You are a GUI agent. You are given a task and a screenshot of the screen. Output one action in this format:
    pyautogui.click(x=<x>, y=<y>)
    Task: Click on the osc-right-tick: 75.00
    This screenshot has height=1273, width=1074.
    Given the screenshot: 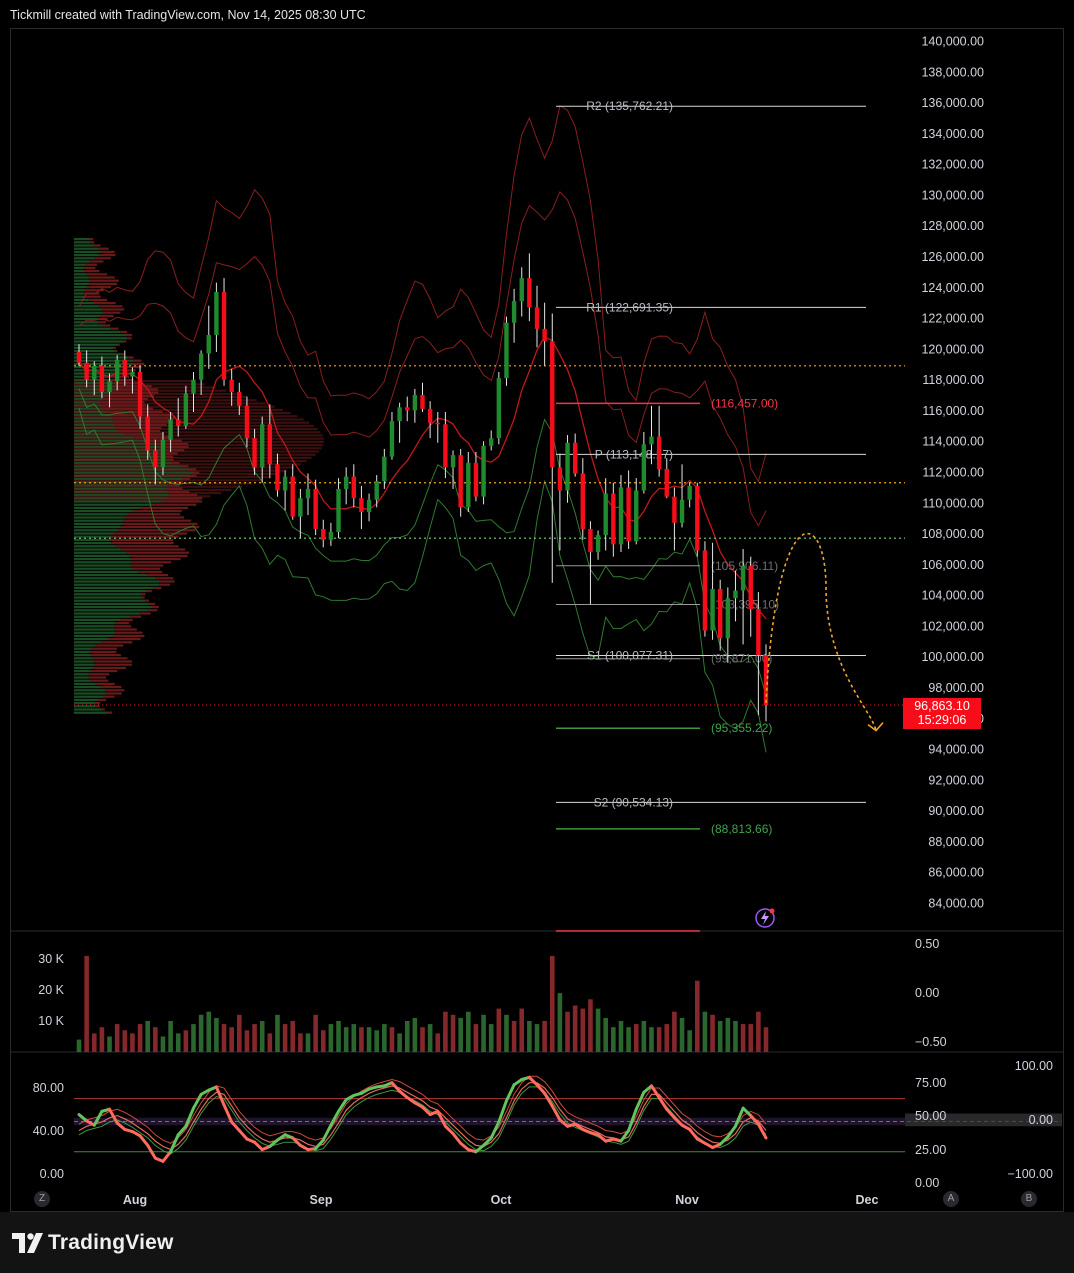 What is the action you would take?
    pyautogui.click(x=930, y=1083)
    